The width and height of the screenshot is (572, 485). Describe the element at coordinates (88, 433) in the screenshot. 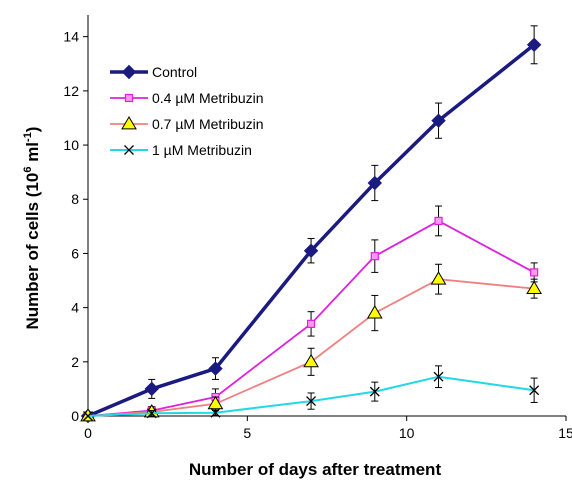

I see `x-tick-label: 0` at that location.